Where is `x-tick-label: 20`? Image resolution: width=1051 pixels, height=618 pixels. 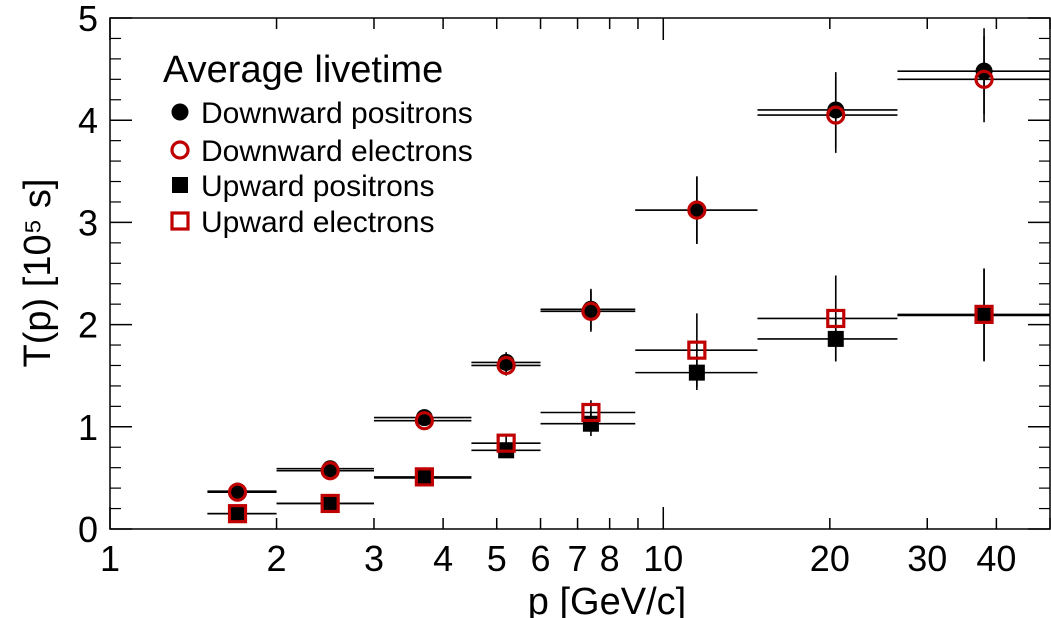
x-tick-label: 20 is located at coordinates (830, 558).